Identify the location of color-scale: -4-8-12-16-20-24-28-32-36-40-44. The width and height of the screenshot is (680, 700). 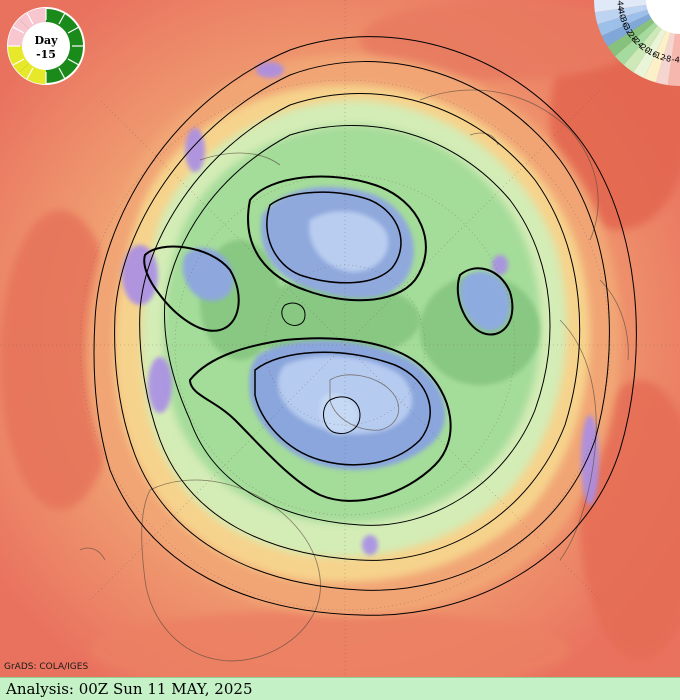
(637, 43).